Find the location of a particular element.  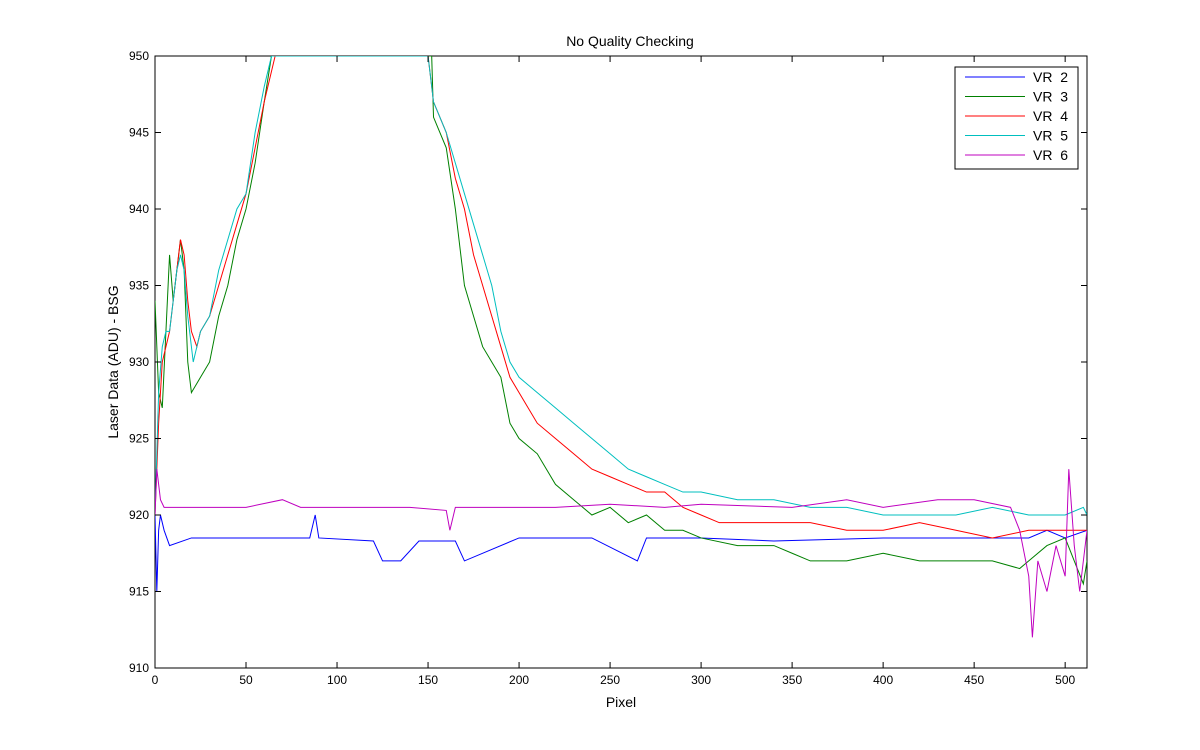

legend-entry: VR 4 is located at coordinates (1050, 116).